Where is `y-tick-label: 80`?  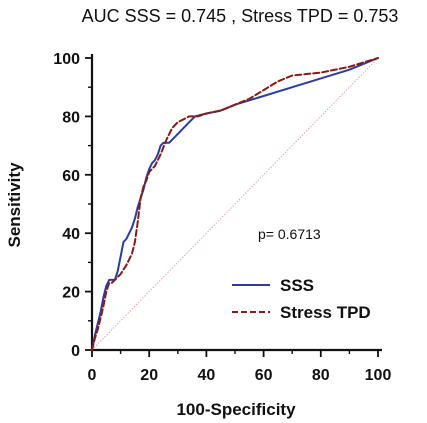 y-tick-label: 80 is located at coordinates (71, 117).